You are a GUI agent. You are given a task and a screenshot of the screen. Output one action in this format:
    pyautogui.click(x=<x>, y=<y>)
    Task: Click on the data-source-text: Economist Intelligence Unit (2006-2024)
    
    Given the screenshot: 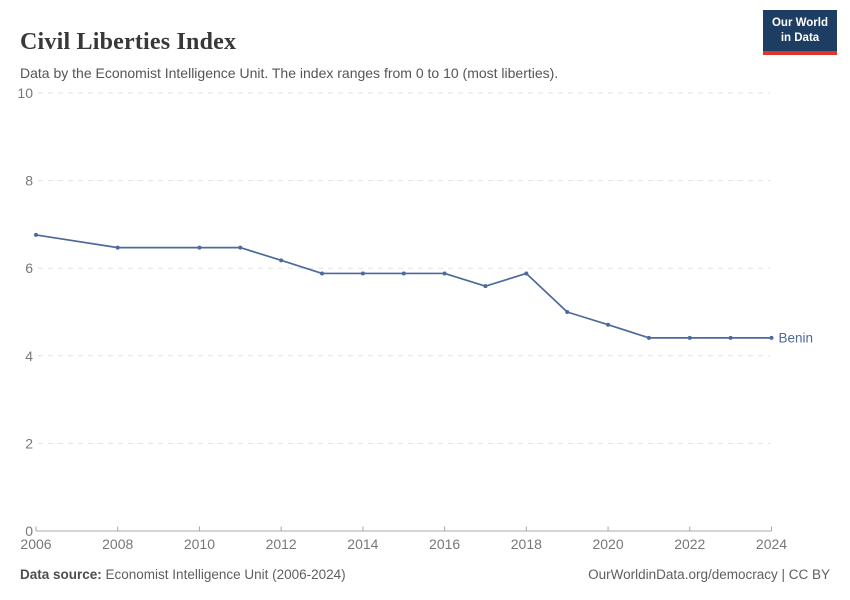 What is the action you would take?
    pyautogui.click(x=223, y=574)
    